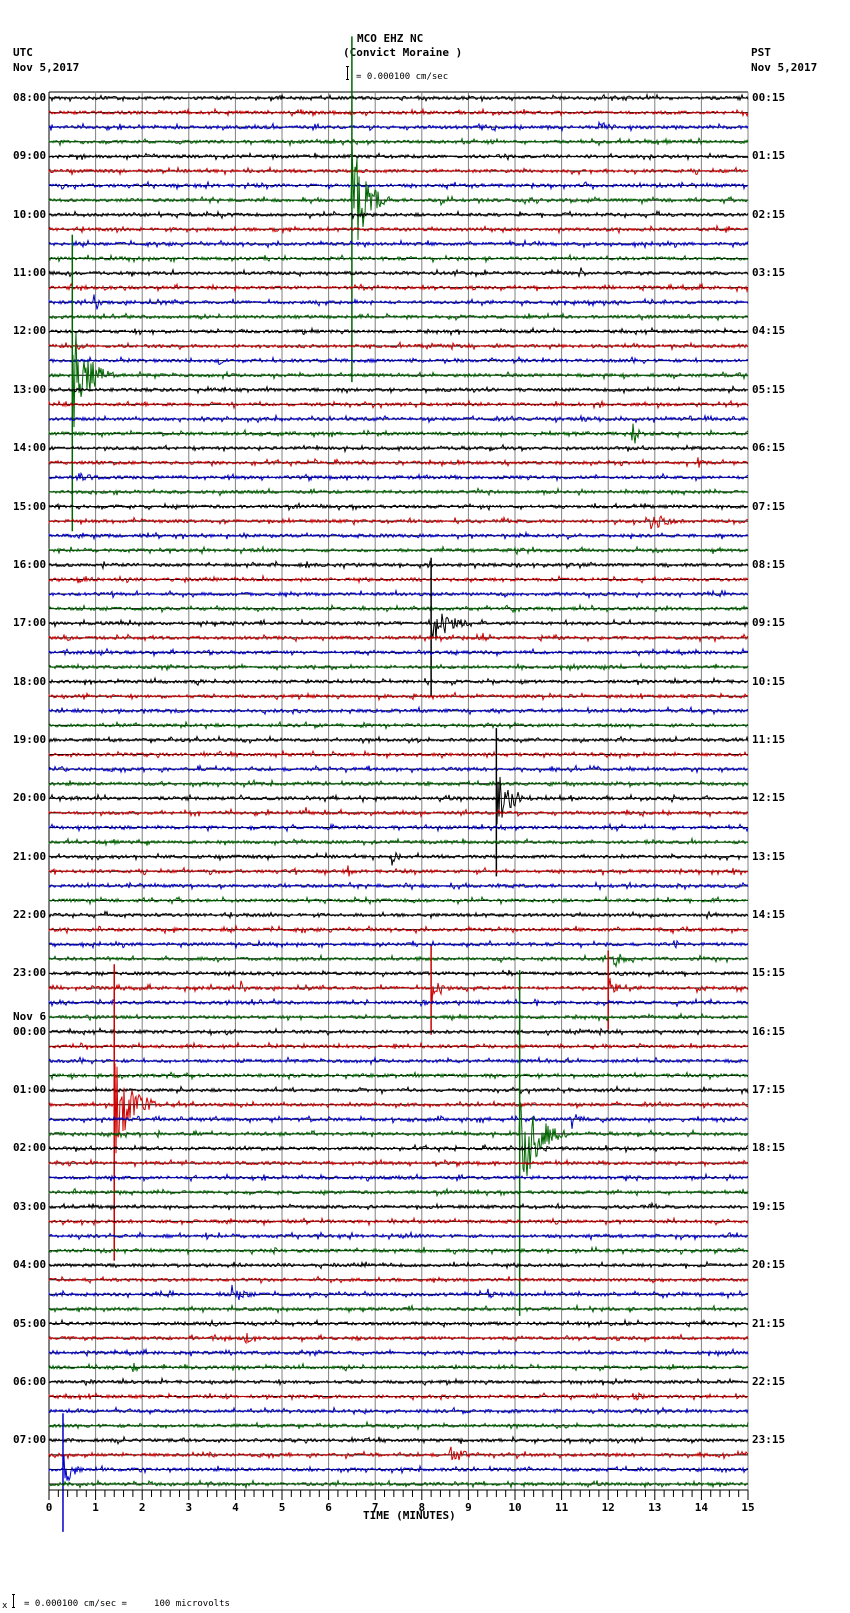 Image resolution: width=850 pixels, height=1613 pixels. I want to click on x-tick-label: 5, so click(282, 1507).